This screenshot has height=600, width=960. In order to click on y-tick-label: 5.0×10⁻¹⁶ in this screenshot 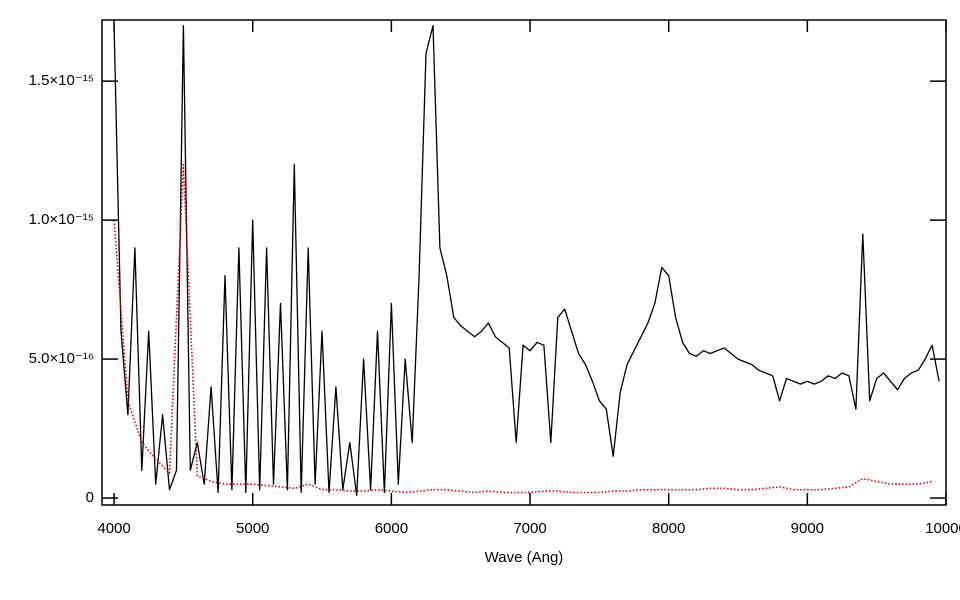, I will do `click(61, 358)`.